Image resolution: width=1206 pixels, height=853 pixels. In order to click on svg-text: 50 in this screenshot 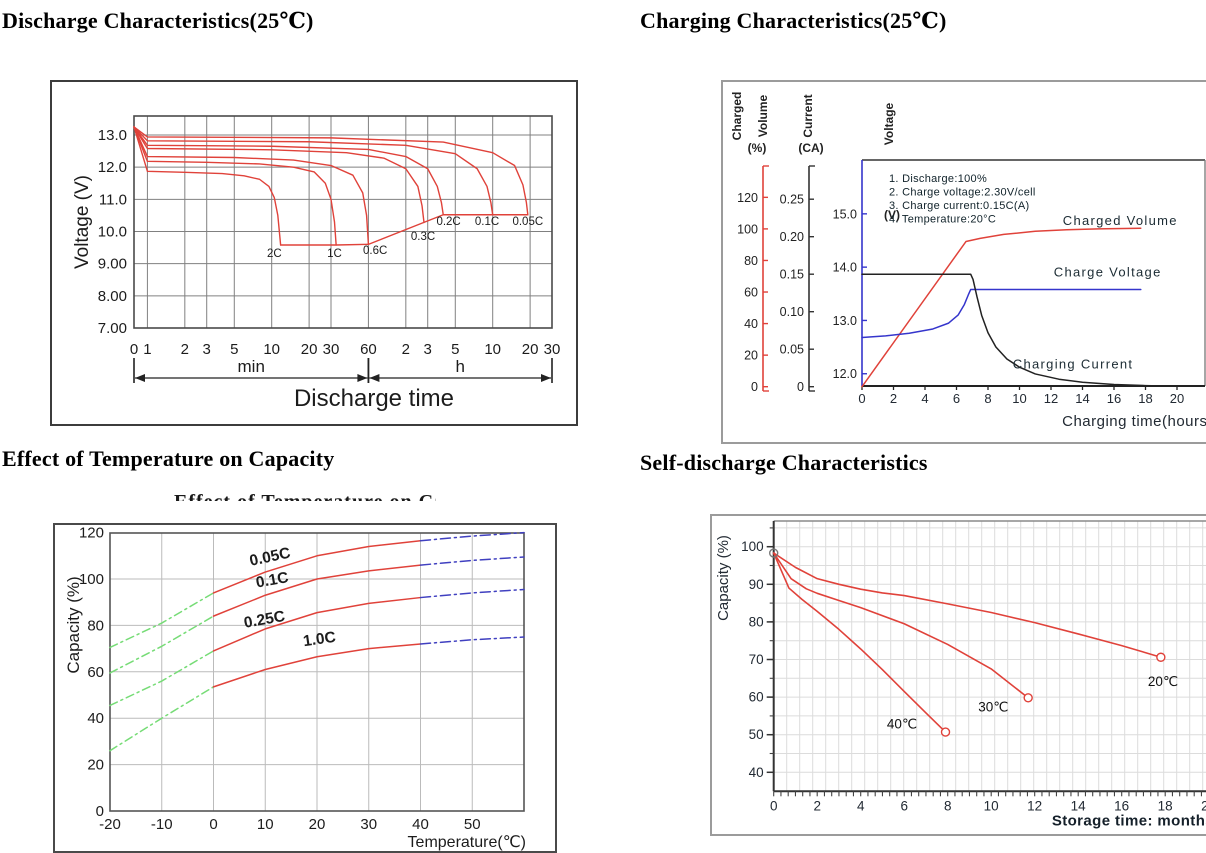, I will do `click(472, 824)`.